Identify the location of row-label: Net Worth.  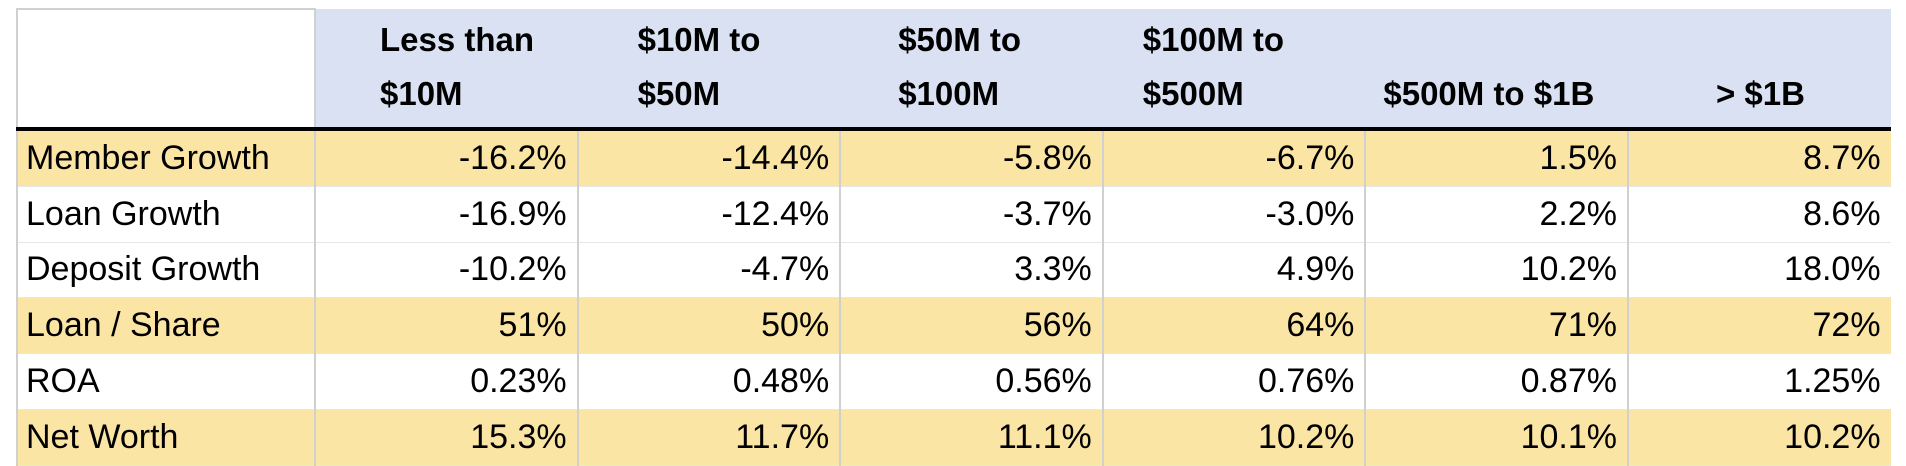
(166, 437).